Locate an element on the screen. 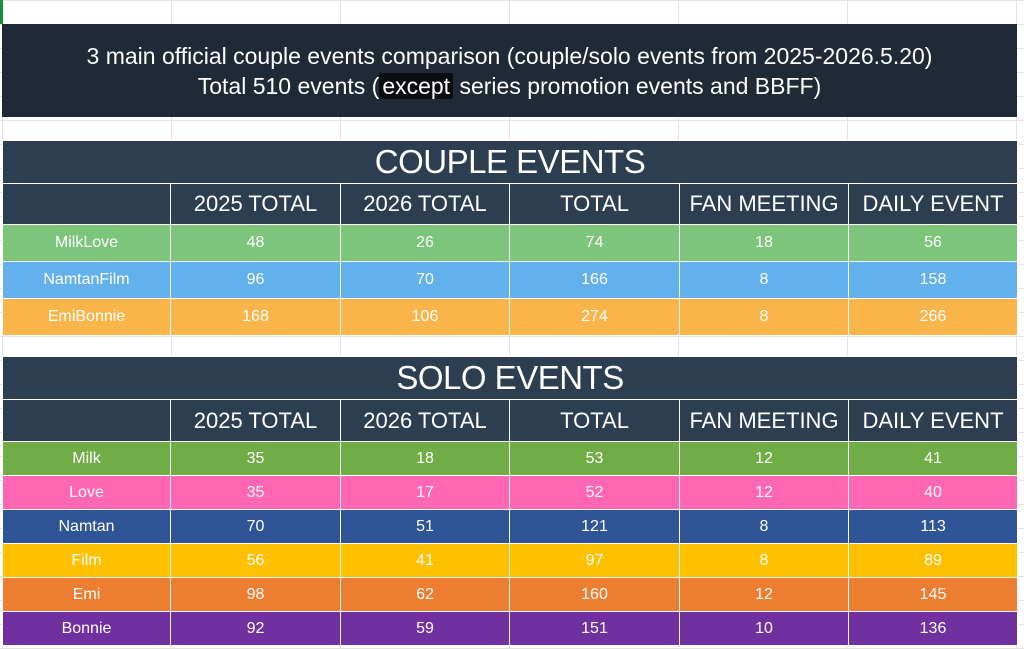  cell: 92 is located at coordinates (255, 628).